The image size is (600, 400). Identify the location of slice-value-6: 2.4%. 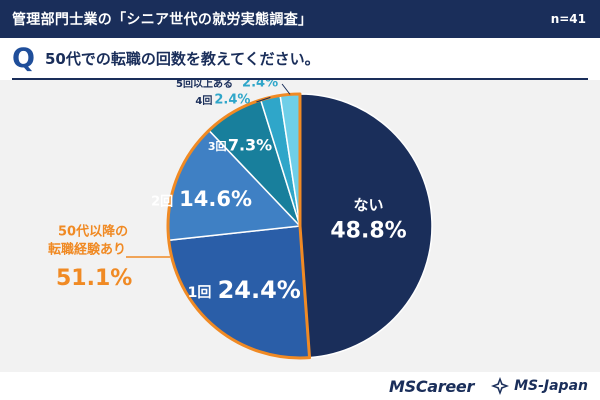
(260, 85).